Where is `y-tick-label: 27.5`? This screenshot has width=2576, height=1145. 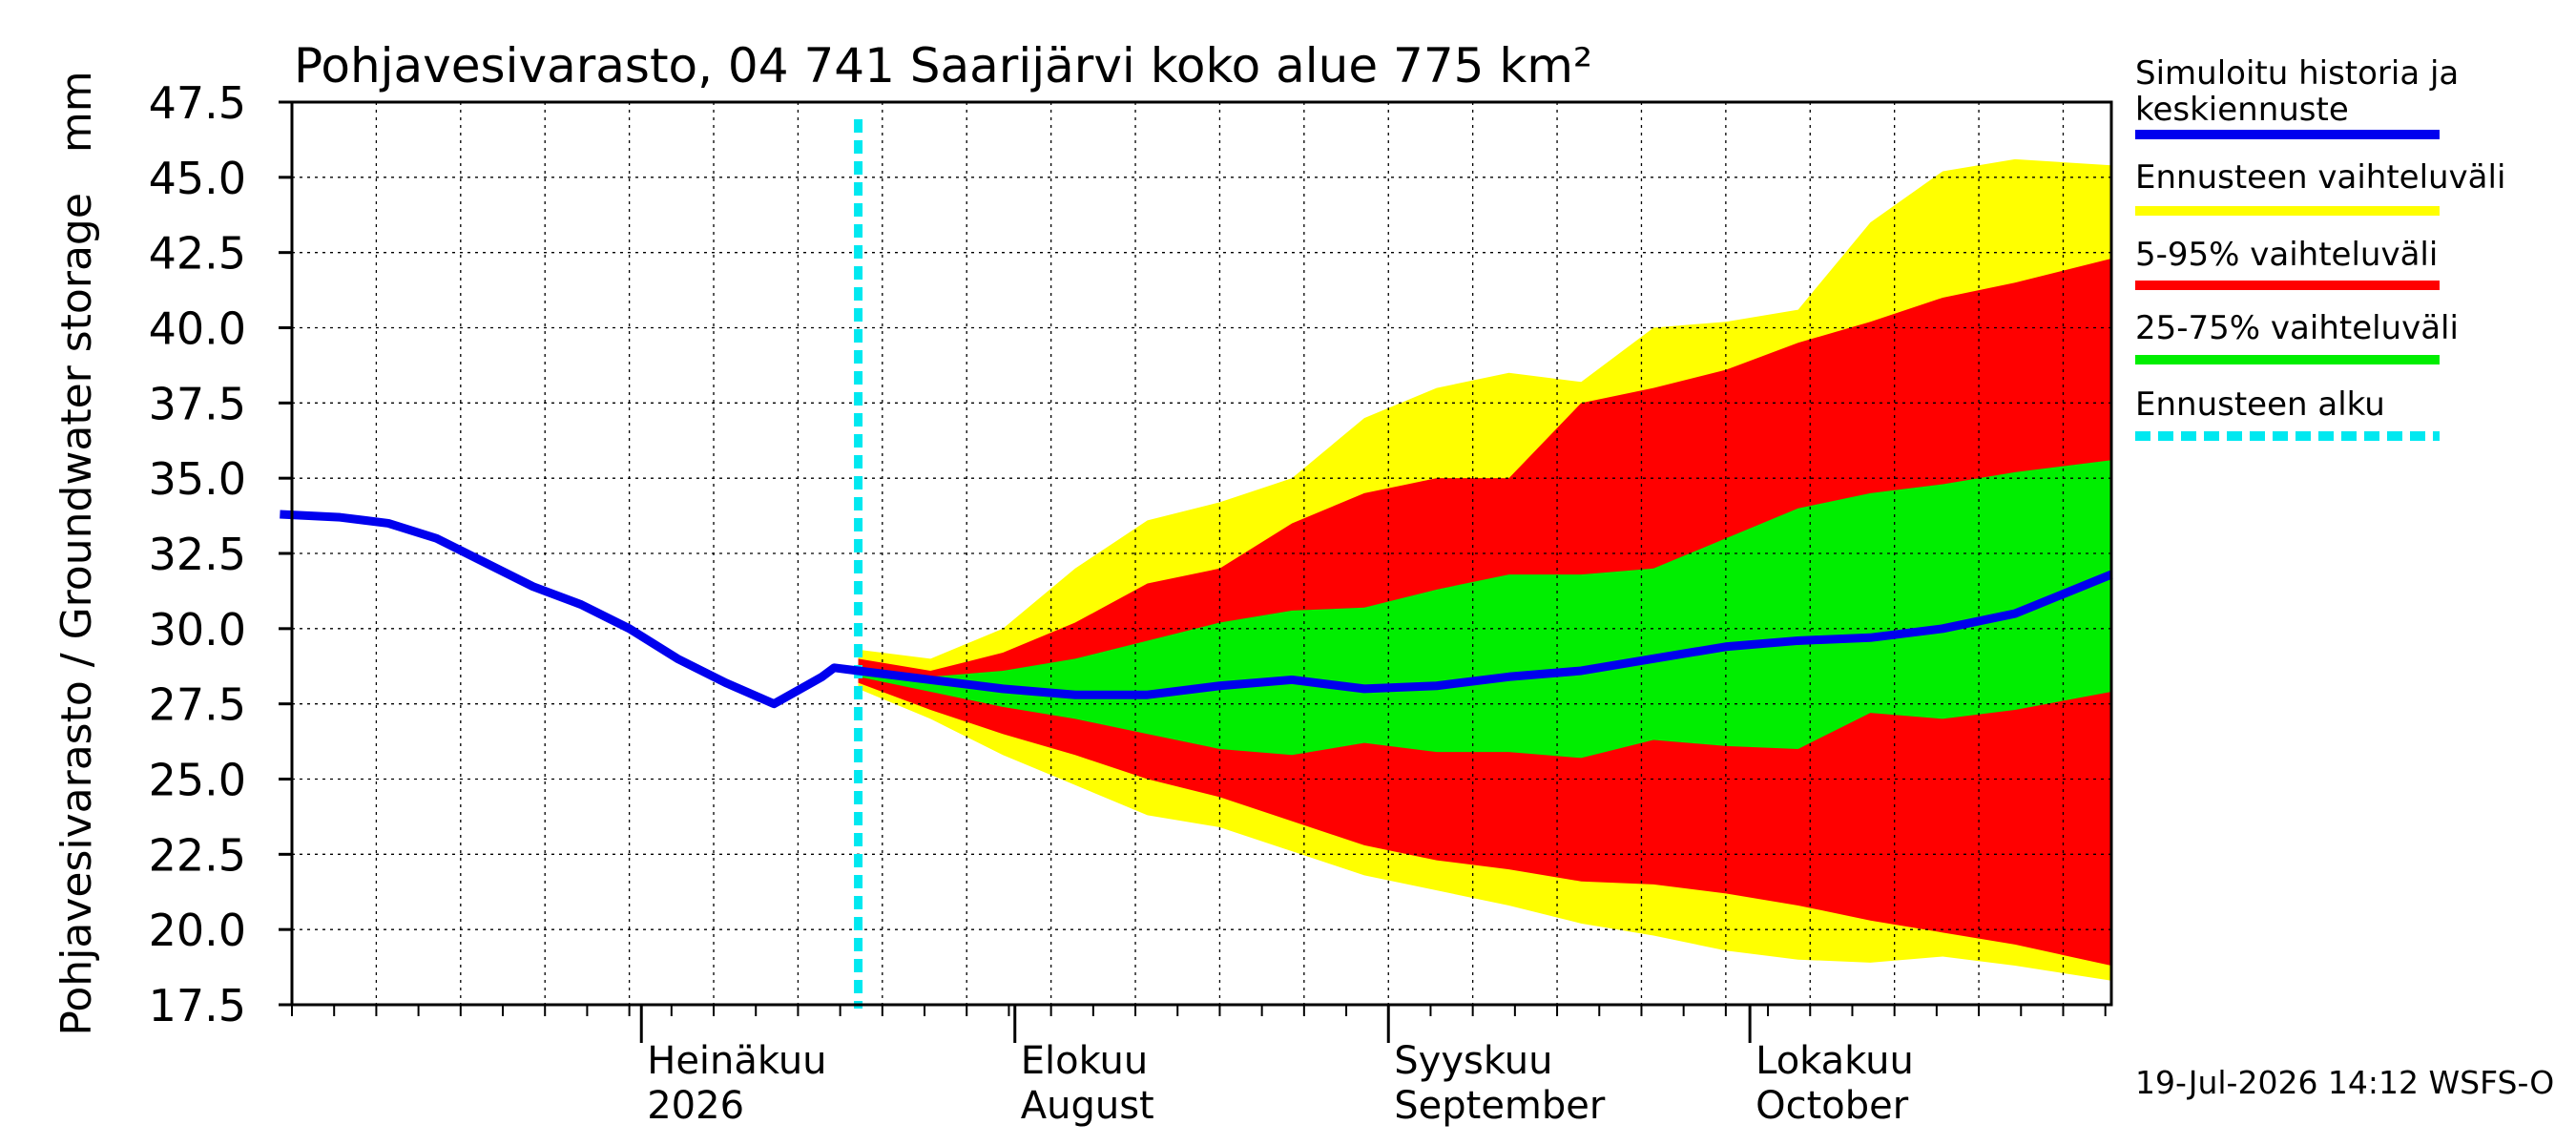
y-tick-label: 27.5 is located at coordinates (197, 705).